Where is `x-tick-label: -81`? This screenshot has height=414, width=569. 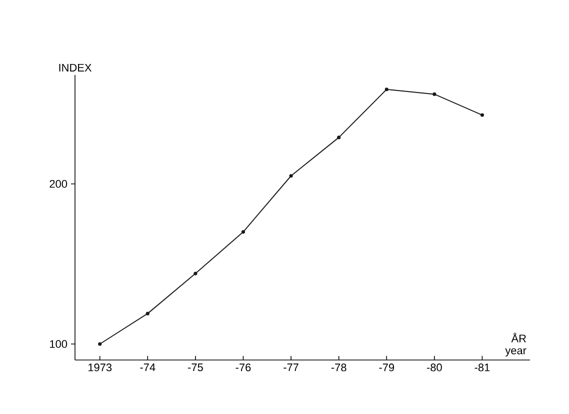
x-tick-label: -81 is located at coordinates (482, 368).